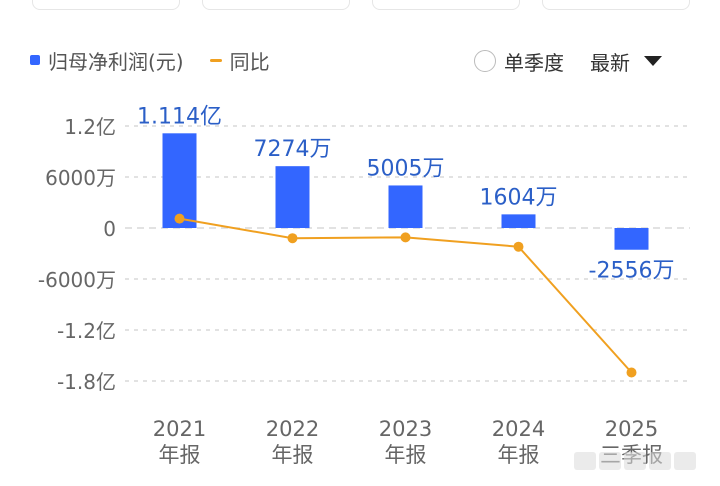 This screenshot has height=486, width=720. I want to click on x-tick-label: 2023, so click(405, 429).